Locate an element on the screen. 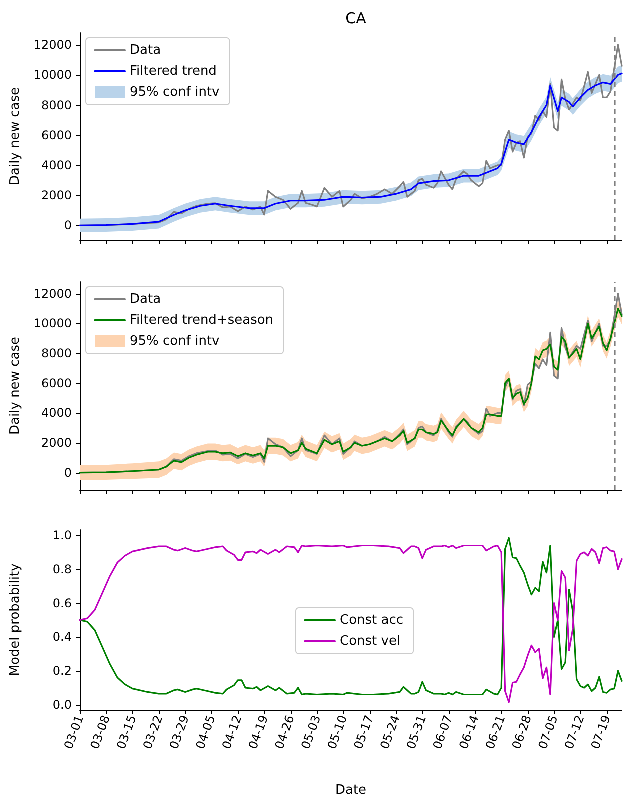  x-tick-label: 06-14 is located at coordinates (469, 733).